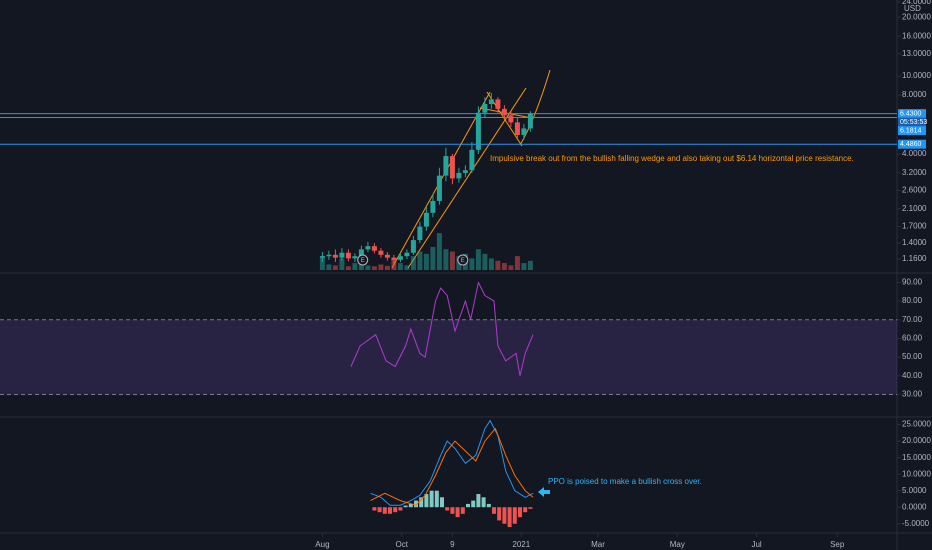 This screenshot has height=550, width=932. What do you see at coordinates (756, 544) in the screenshot?
I see `x-tick-label: Jul` at bounding box center [756, 544].